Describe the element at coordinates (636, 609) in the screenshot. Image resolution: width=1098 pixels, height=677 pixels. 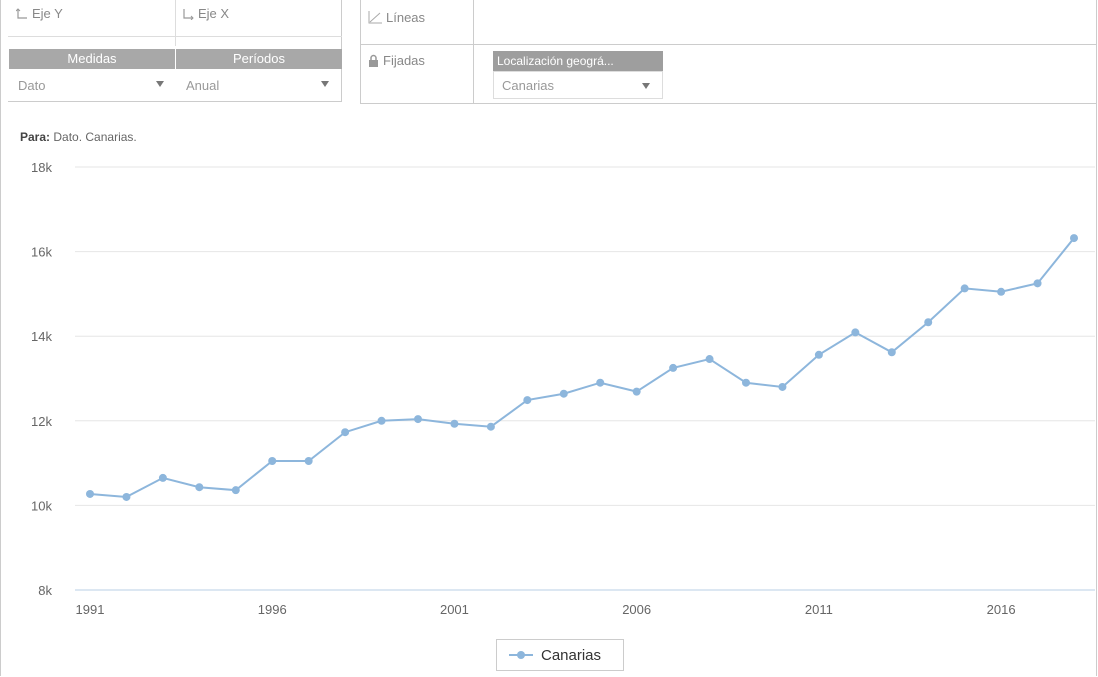
I see `x-tick-label: 2006` at that location.